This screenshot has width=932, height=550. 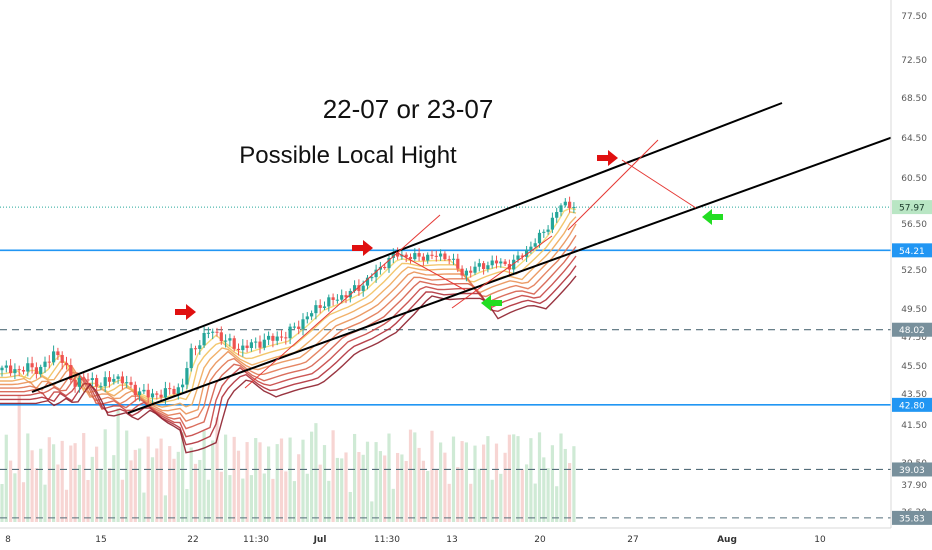 What do you see at coordinates (451, 540) in the screenshot?
I see `x-tick-label: 13` at bounding box center [451, 540].